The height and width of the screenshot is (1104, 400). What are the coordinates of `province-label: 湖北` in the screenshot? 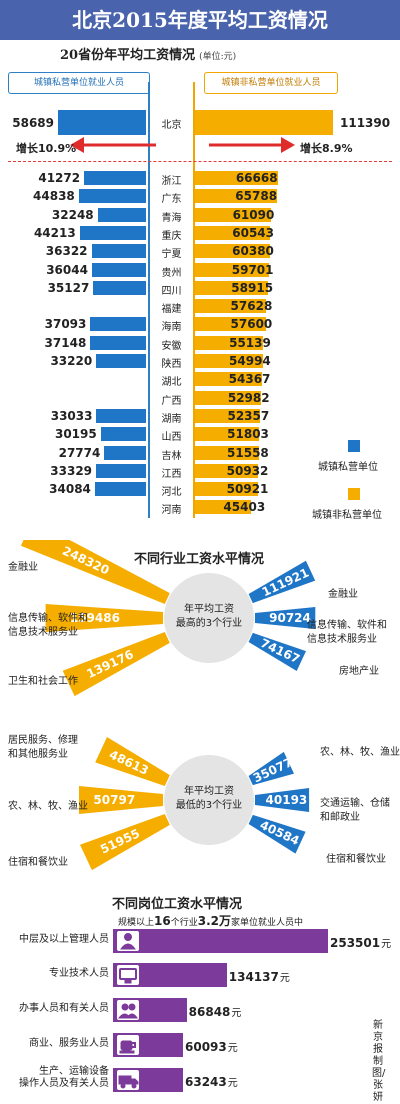 It's located at (171, 383).